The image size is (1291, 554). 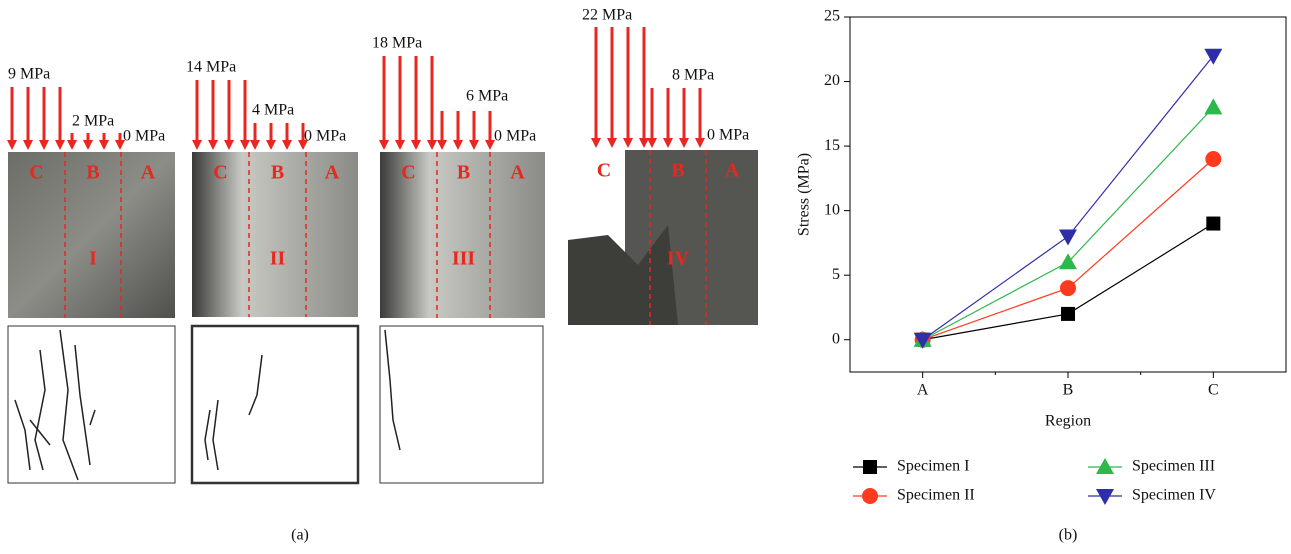 I want to click on x-axis-title: Region, so click(x=1068, y=421).